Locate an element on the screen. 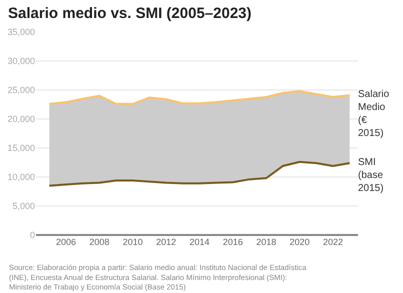  y-tick-label: 35,000 is located at coordinates (21, 32).